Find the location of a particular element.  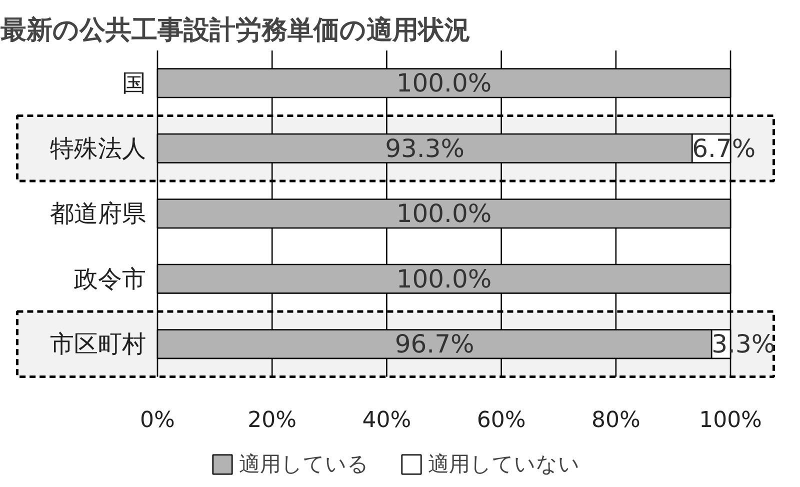

chart-title: 最新の公共工事設計労務単価の適用状況 is located at coordinates (235, 31).